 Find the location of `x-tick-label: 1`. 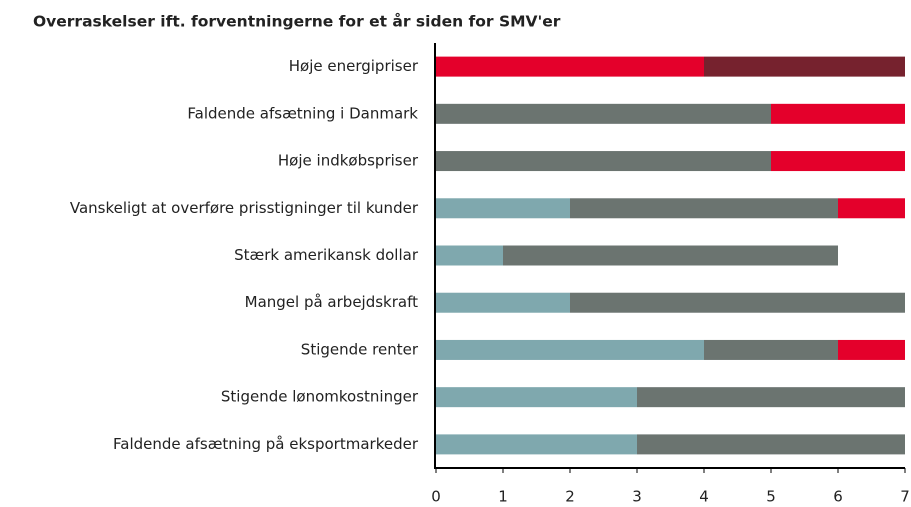

x-tick-label: 1 is located at coordinates (503, 497).